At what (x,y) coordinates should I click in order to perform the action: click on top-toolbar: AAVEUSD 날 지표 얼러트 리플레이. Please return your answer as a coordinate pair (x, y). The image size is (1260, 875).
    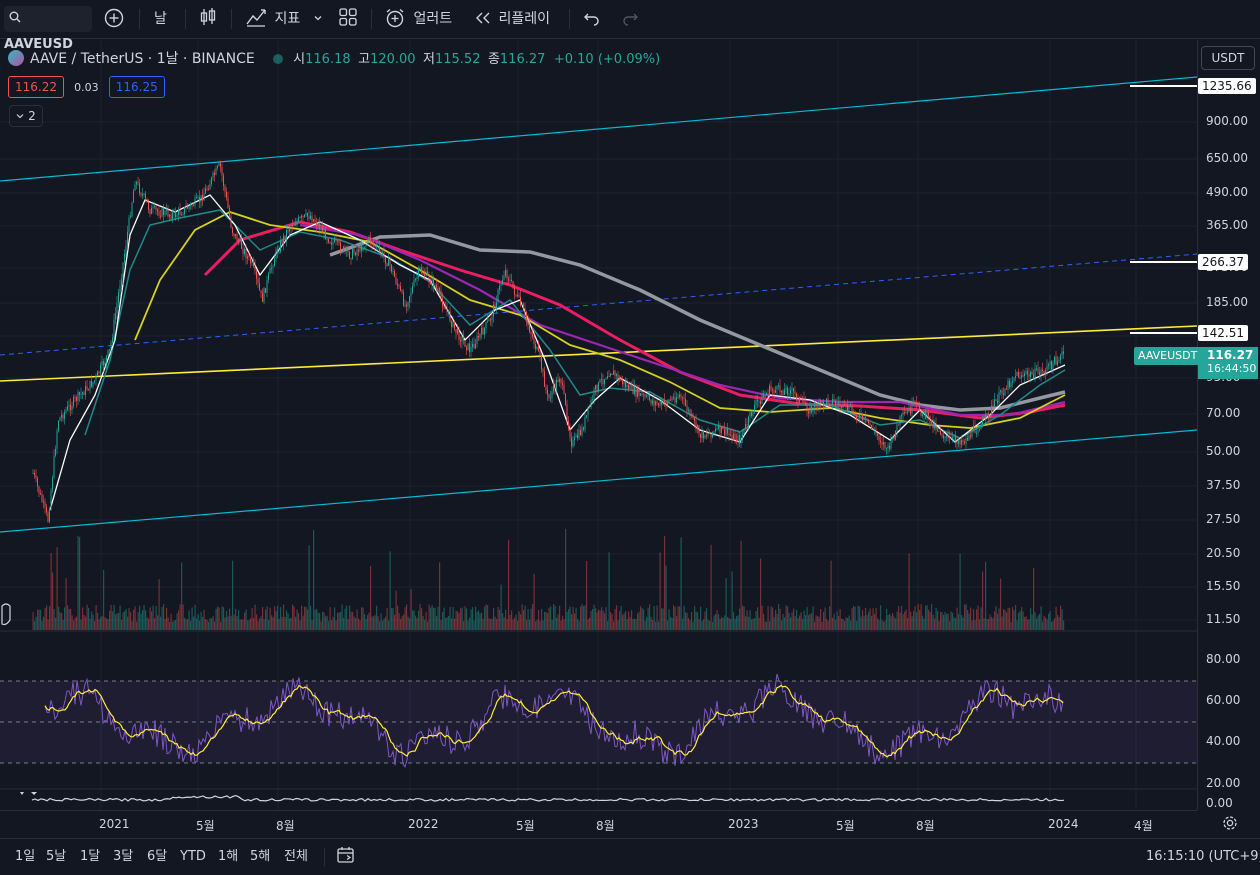
    Looking at the image, I should click on (630, 26).